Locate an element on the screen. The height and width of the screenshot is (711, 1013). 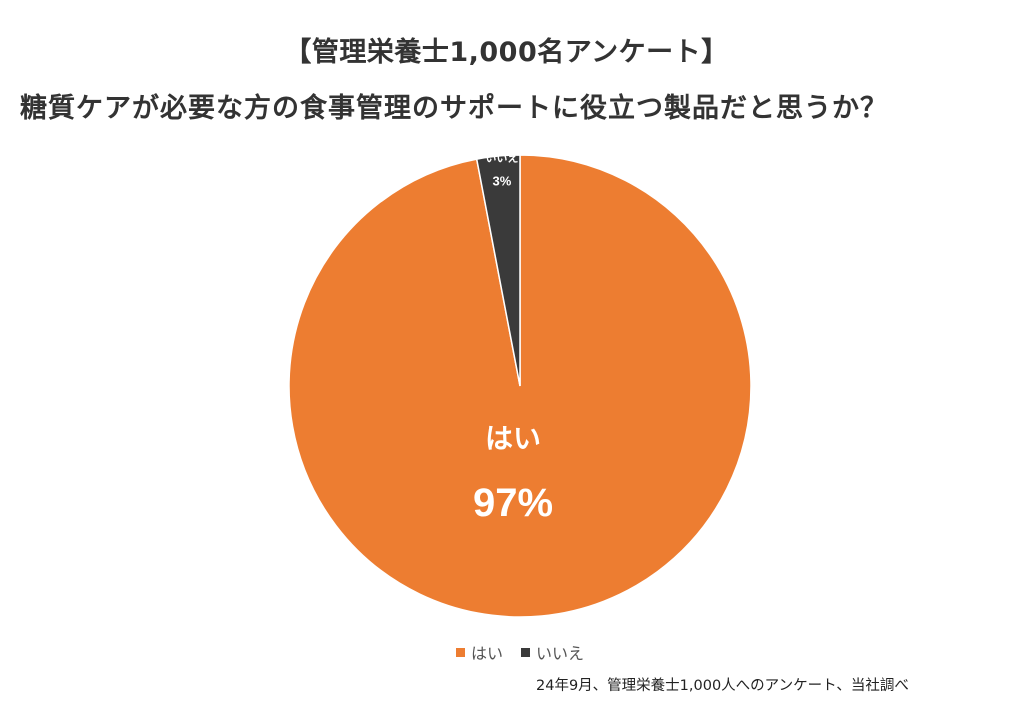
legend-item-no: いいえ is located at coordinates (552, 652).